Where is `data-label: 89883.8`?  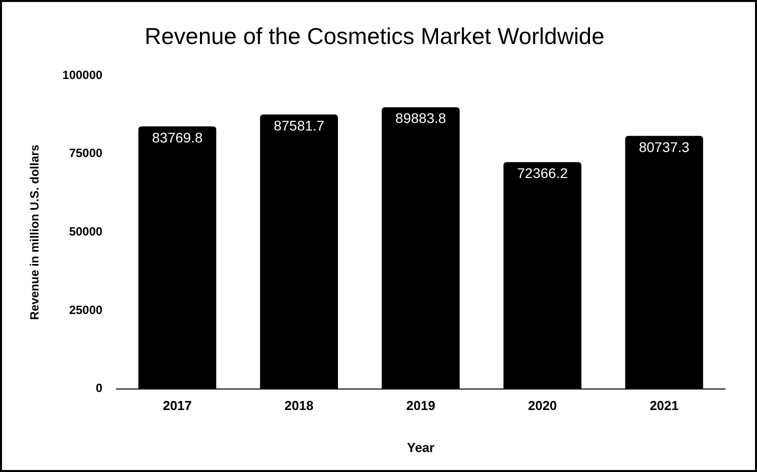
data-label: 89883.8 is located at coordinates (420, 118).